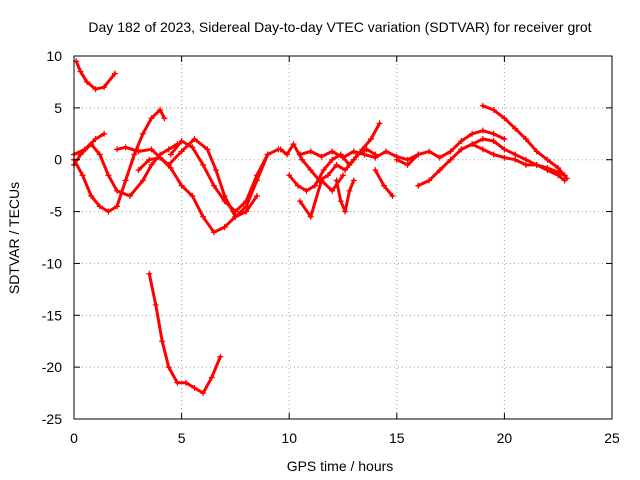  Describe the element at coordinates (89, 144) in the screenshot. I see `series-arc4` at that location.